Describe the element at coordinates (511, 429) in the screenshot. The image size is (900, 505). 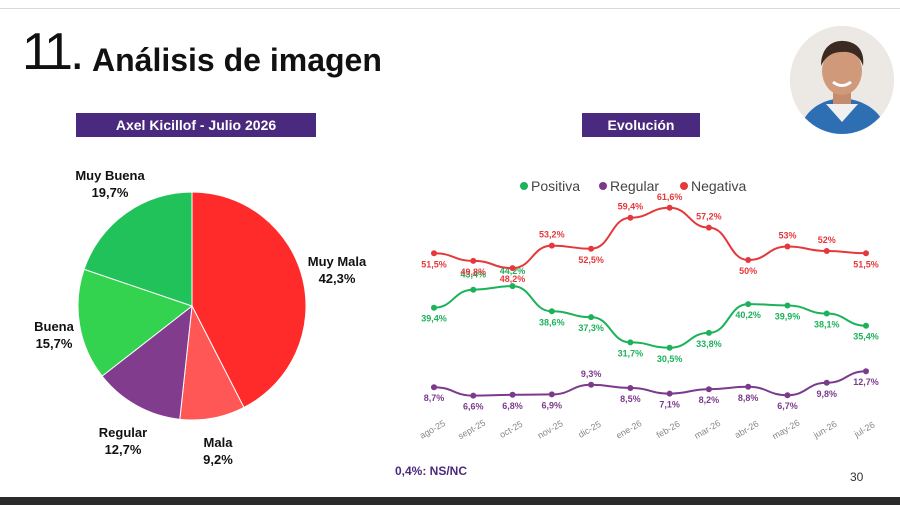
I see `x-tick-label: oct-25` at that location.